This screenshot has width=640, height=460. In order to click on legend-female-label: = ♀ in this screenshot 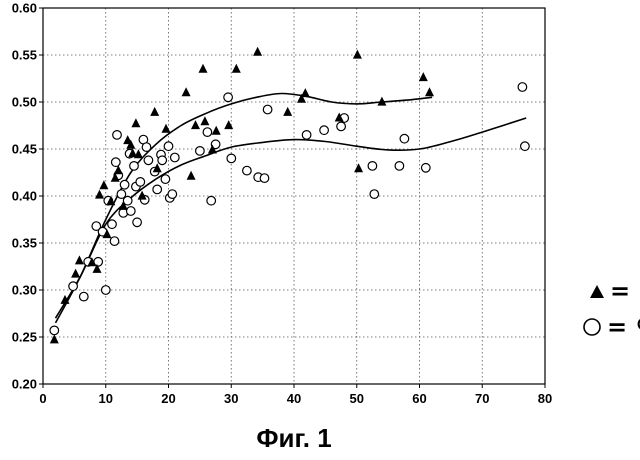, I will do `click(623, 327)`.